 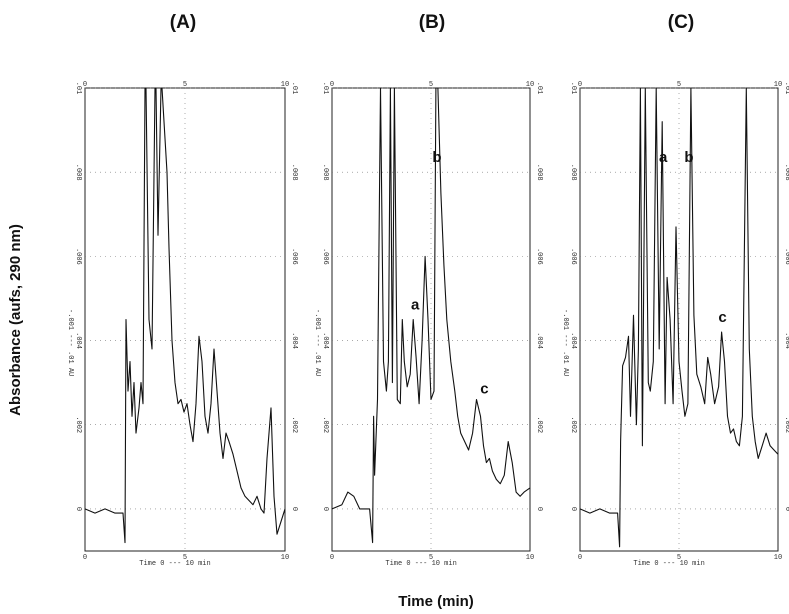 What do you see at coordinates (432, 22) in the screenshot?
I see `panel-title: (B)` at bounding box center [432, 22].